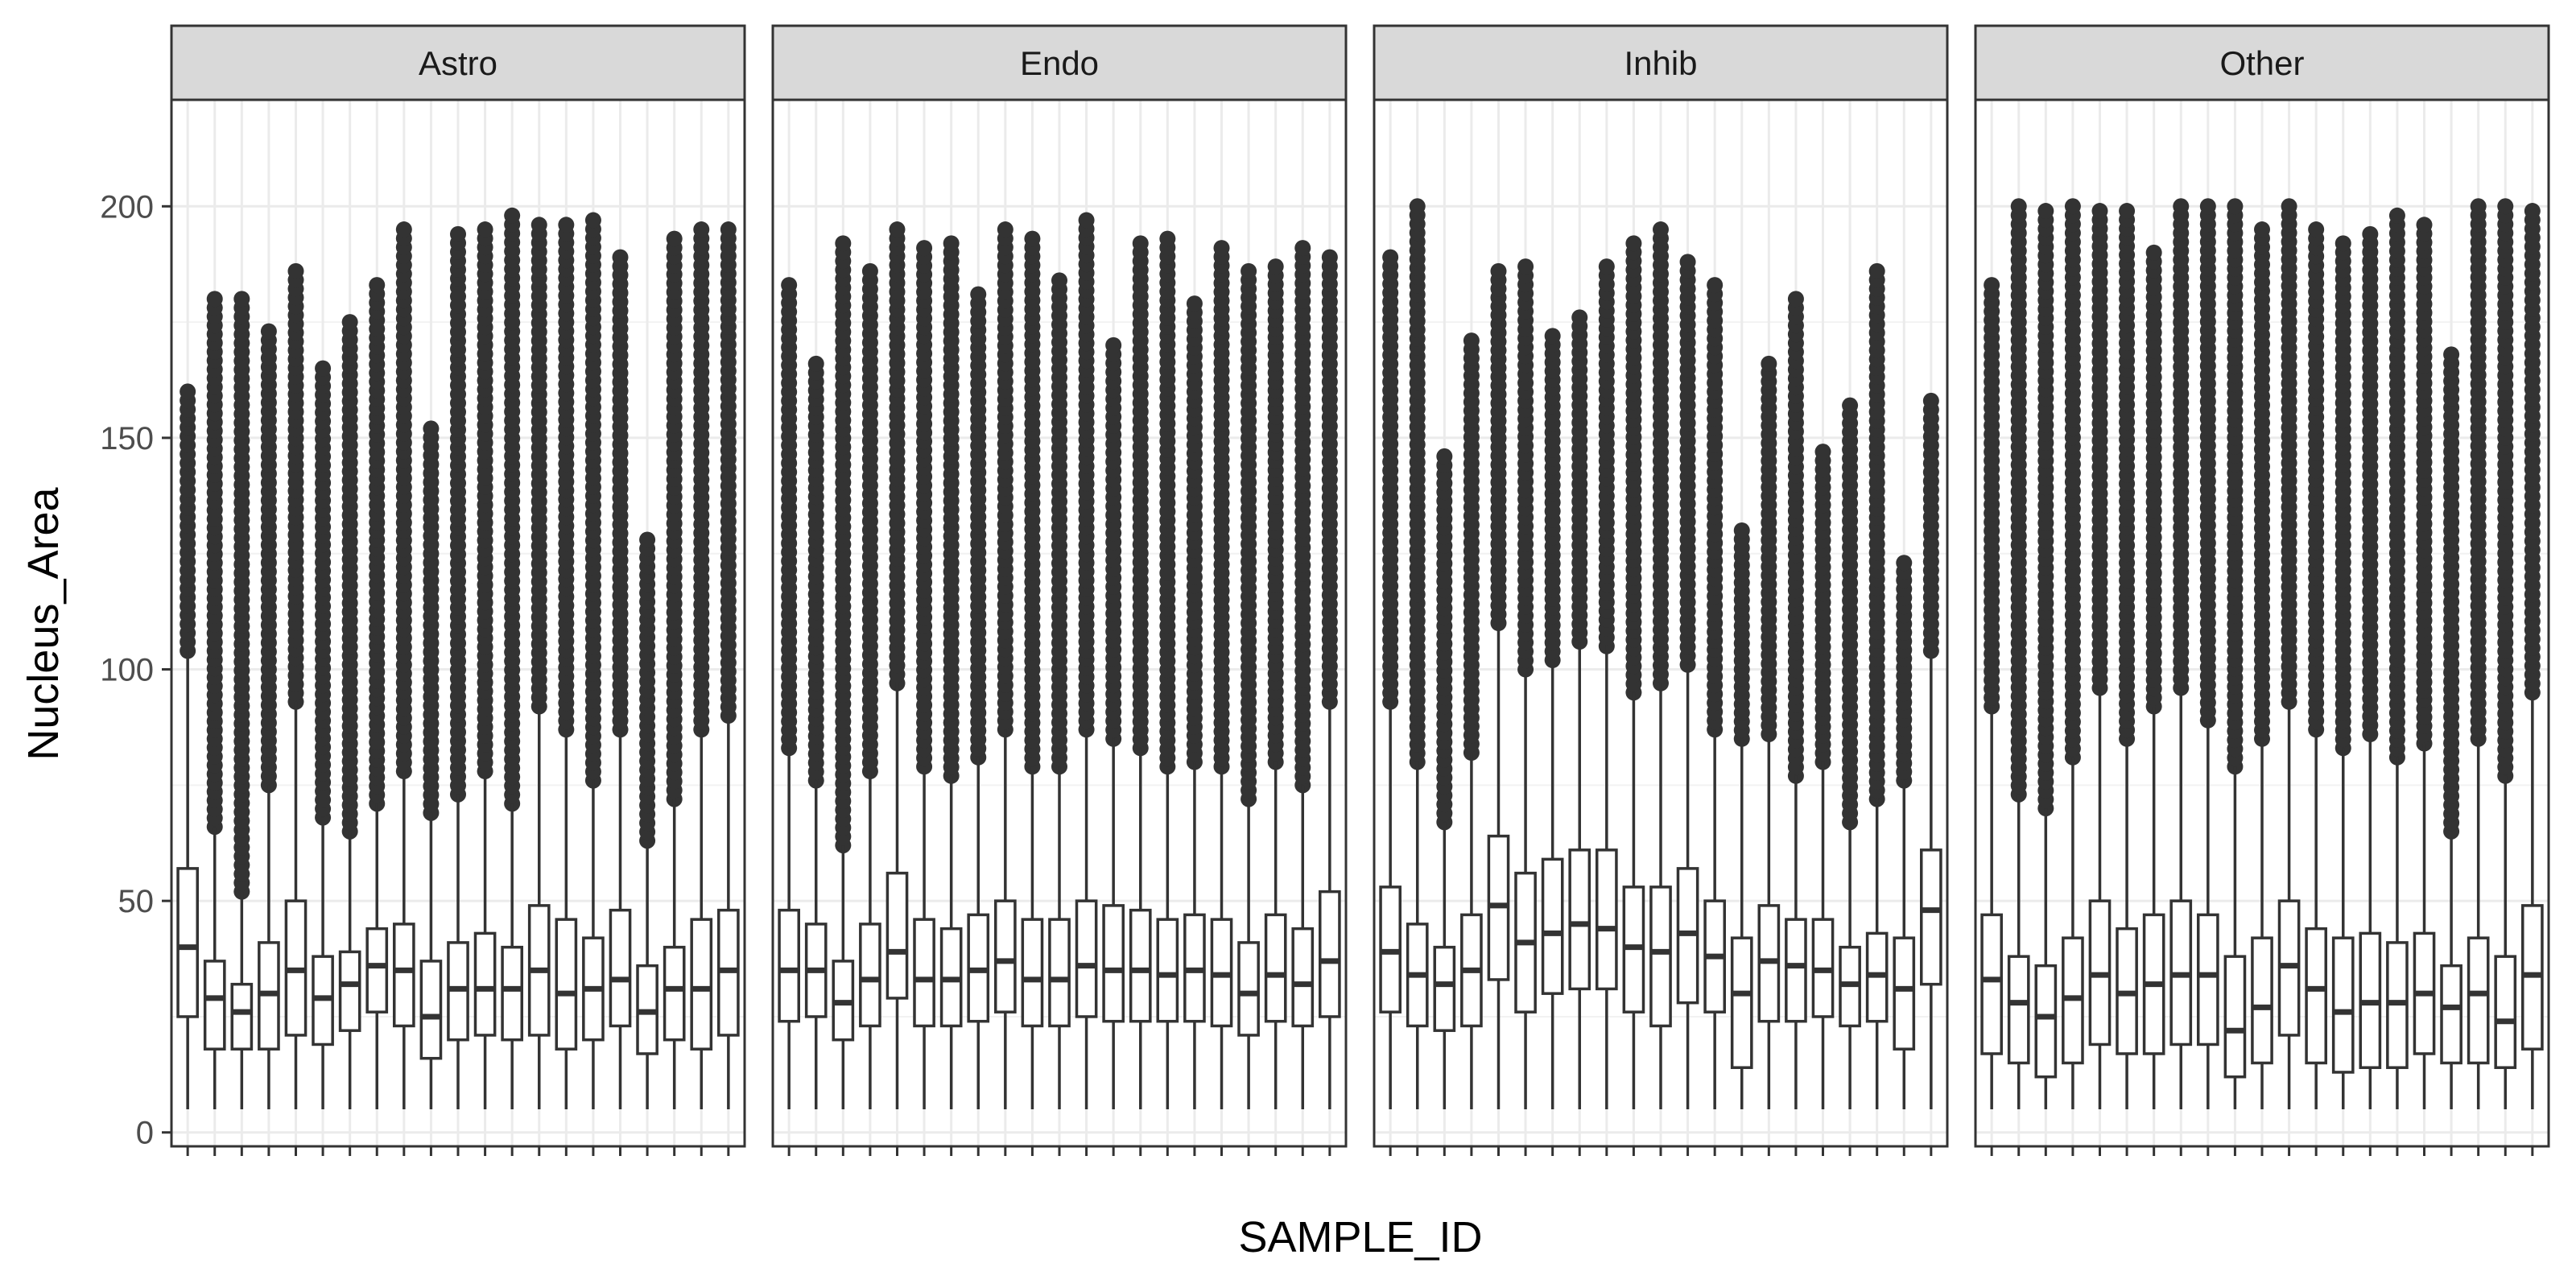 This screenshot has height=1288, width=2576. Describe the element at coordinates (127, 438) in the screenshot. I see `y-tick-label: 150` at that location.